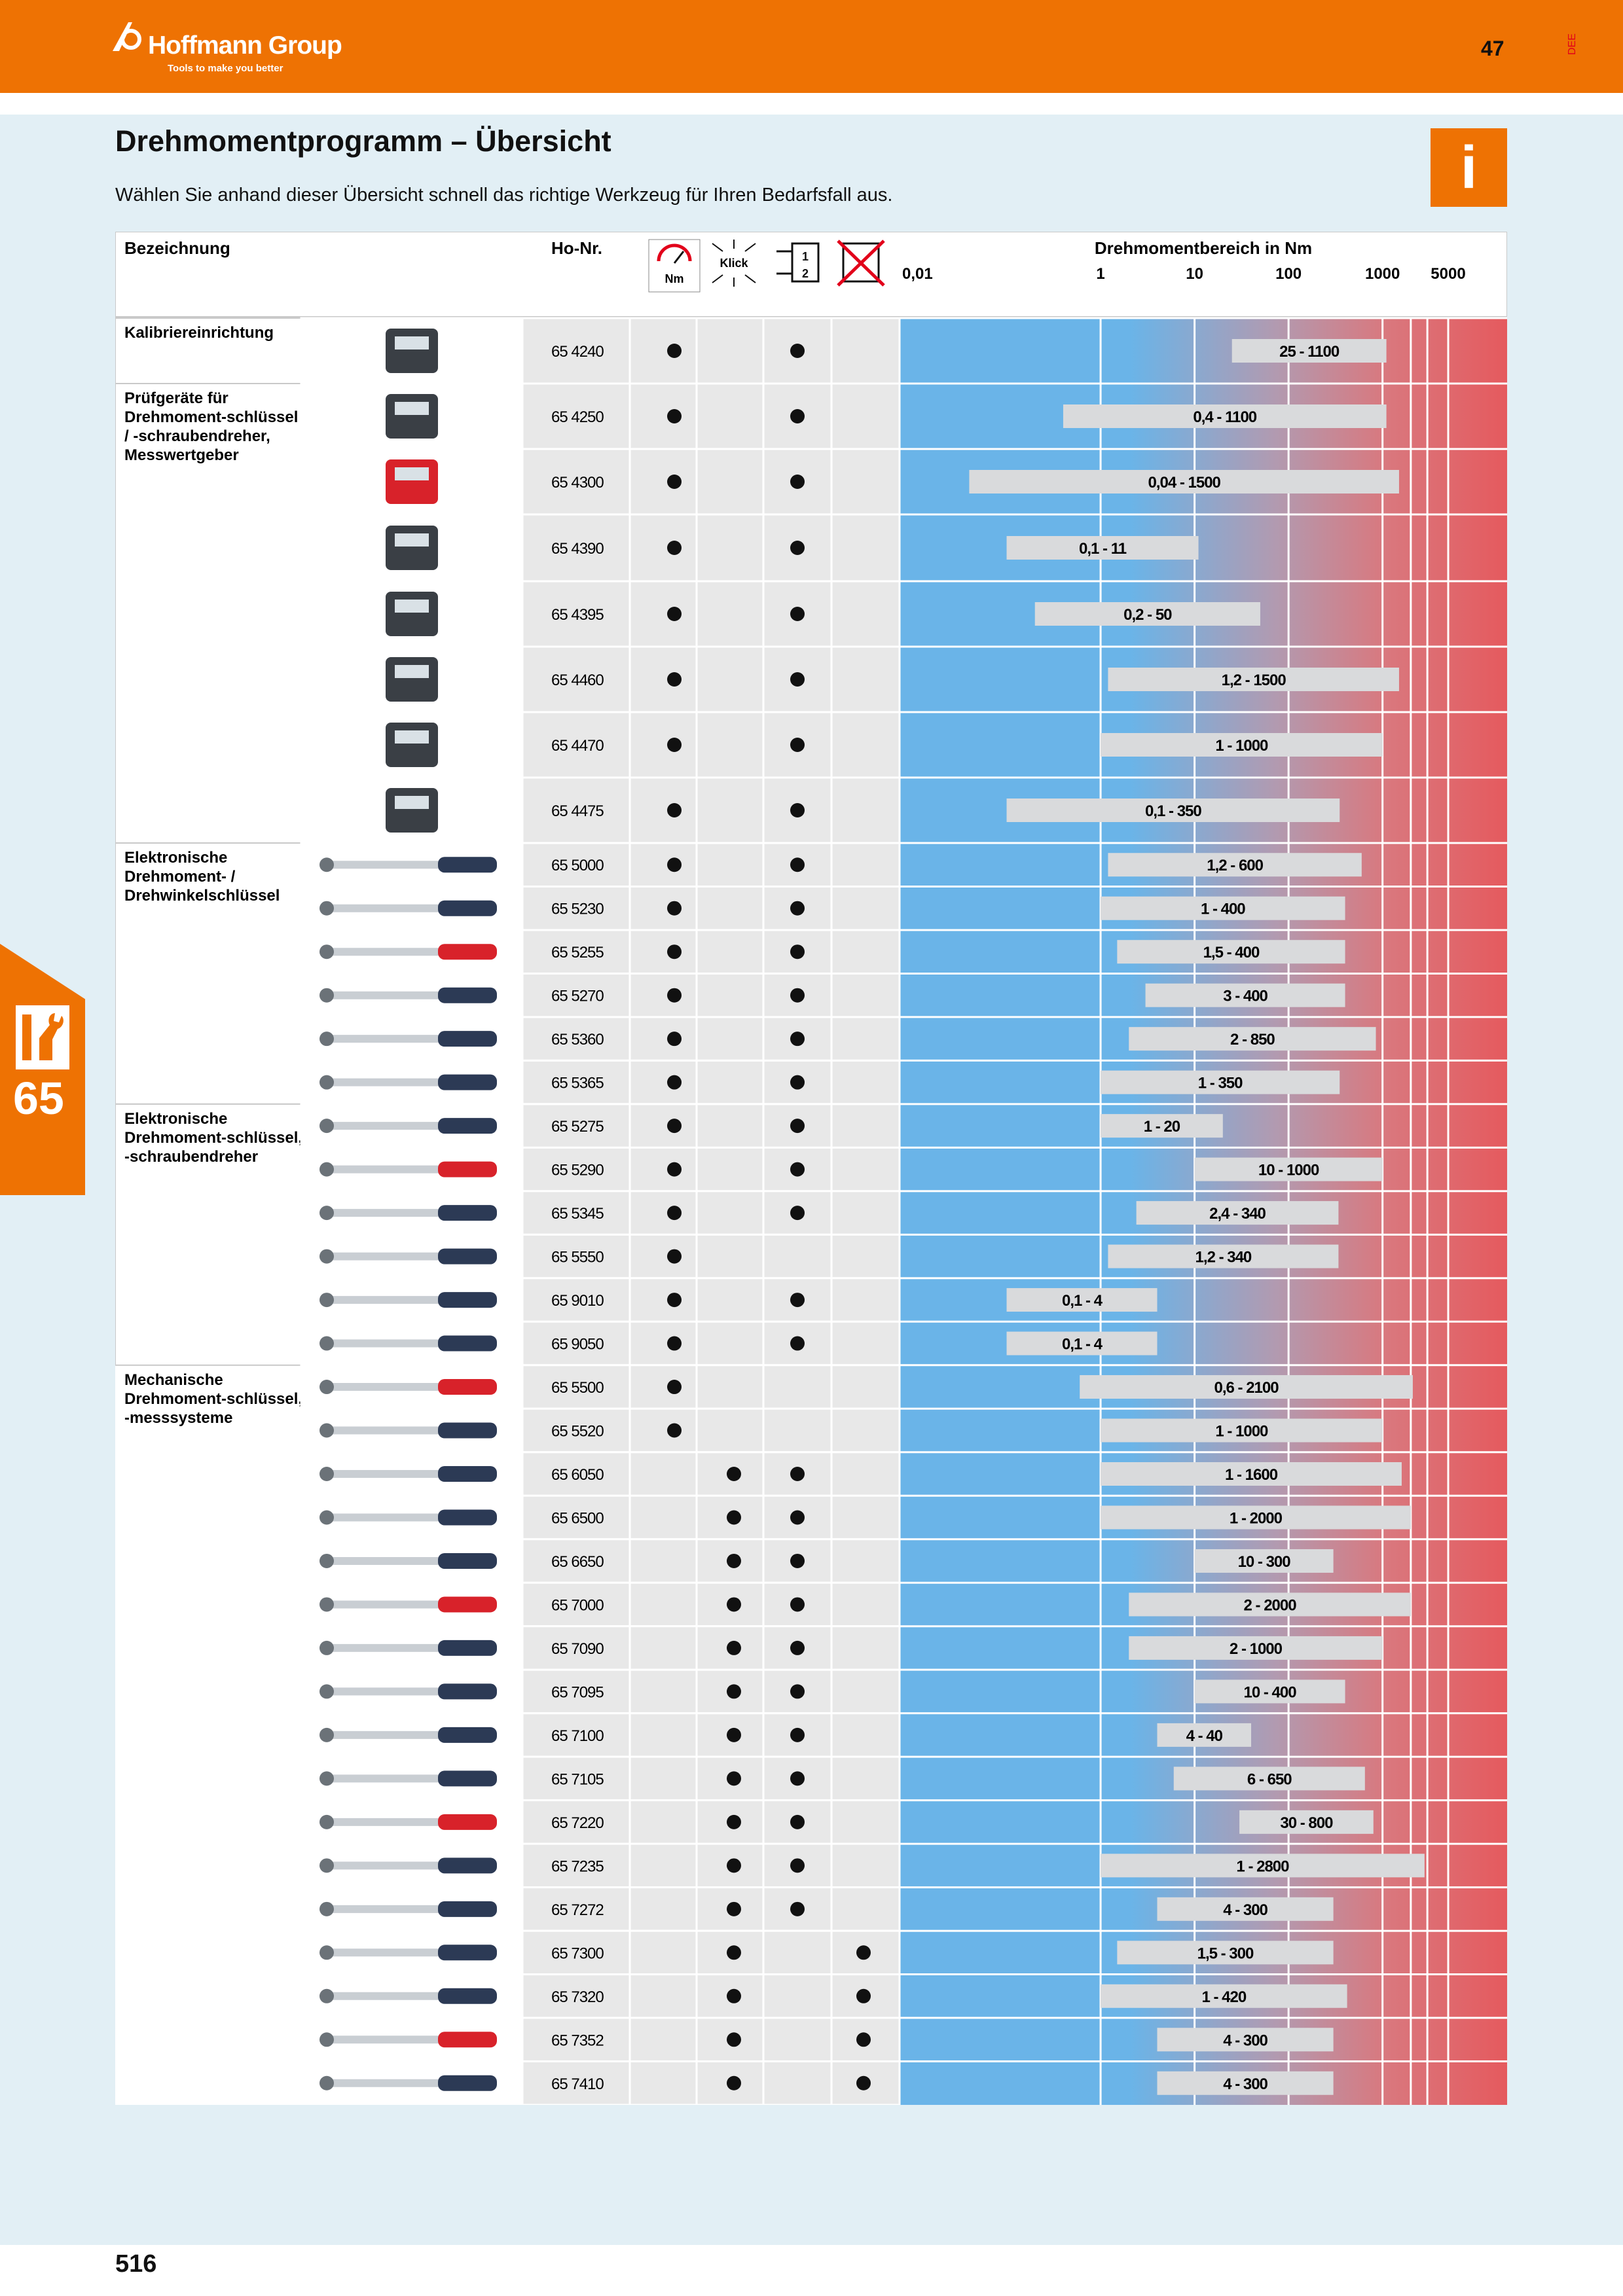 The width and height of the screenshot is (1623, 2296). Describe the element at coordinates (577, 746) in the screenshot. I see `product-number: 65 4470` at that location.